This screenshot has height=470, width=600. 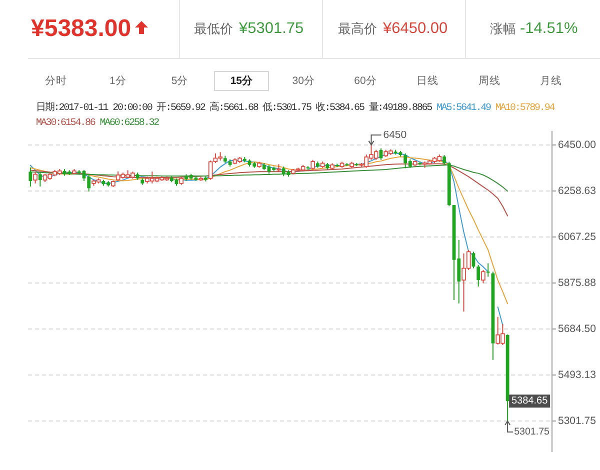 I want to click on text: ¥6450.00, so click(x=415, y=29).